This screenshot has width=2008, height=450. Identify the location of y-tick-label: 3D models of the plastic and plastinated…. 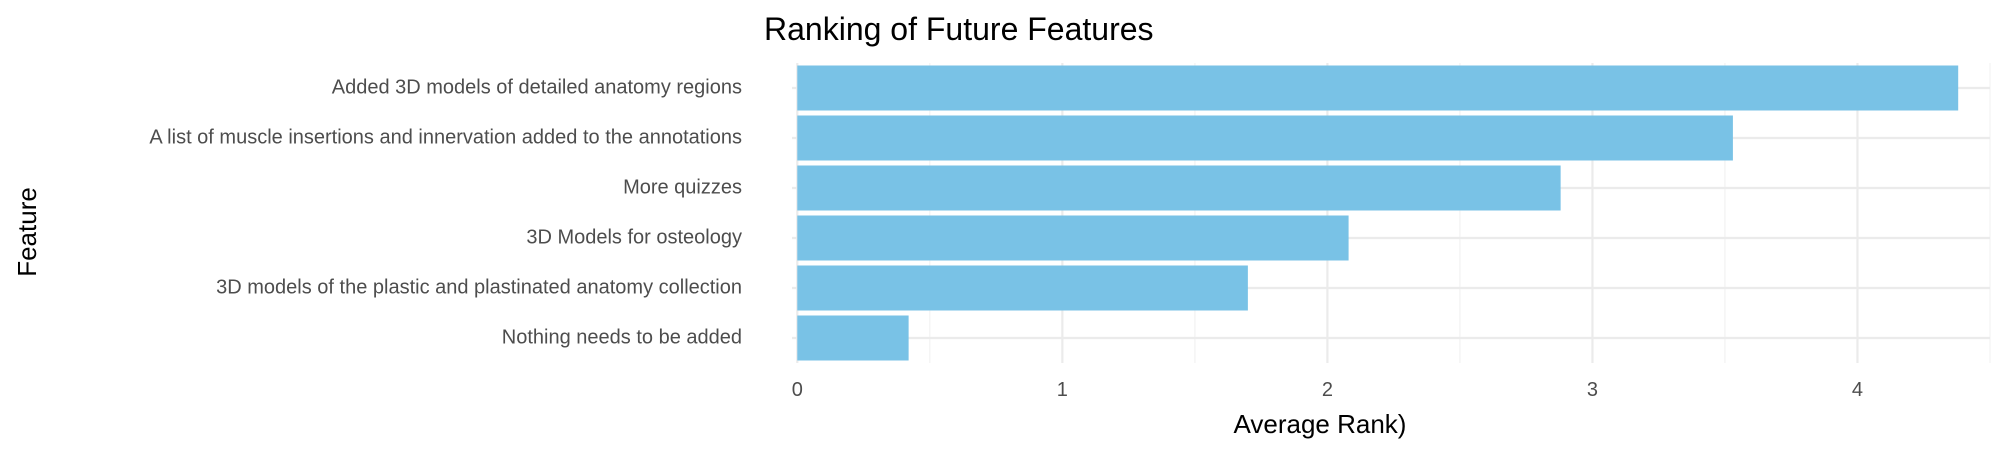
(479, 287).